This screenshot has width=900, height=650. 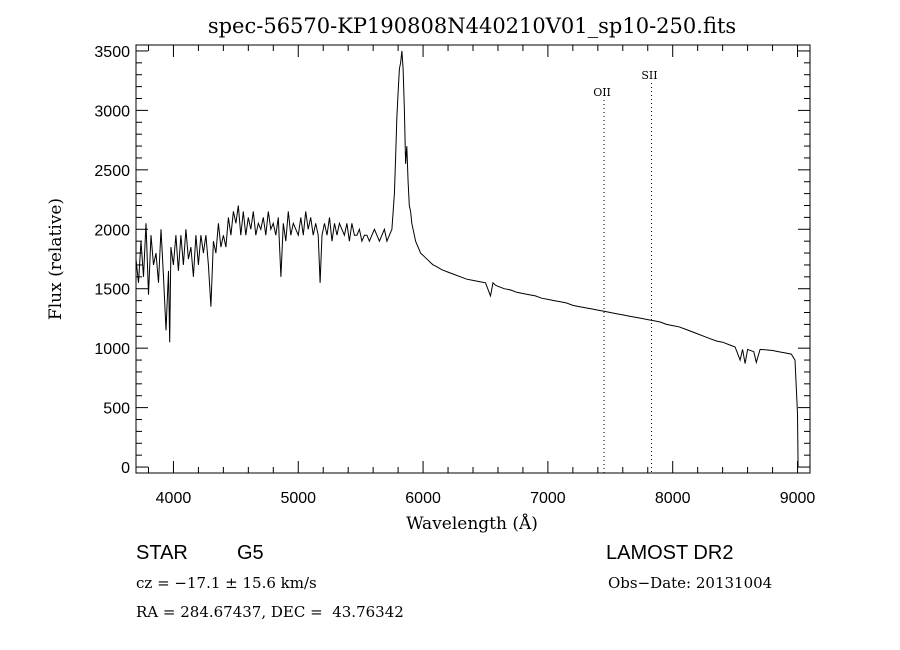 I want to click on y-tick-label: 1500, so click(x=112, y=290).